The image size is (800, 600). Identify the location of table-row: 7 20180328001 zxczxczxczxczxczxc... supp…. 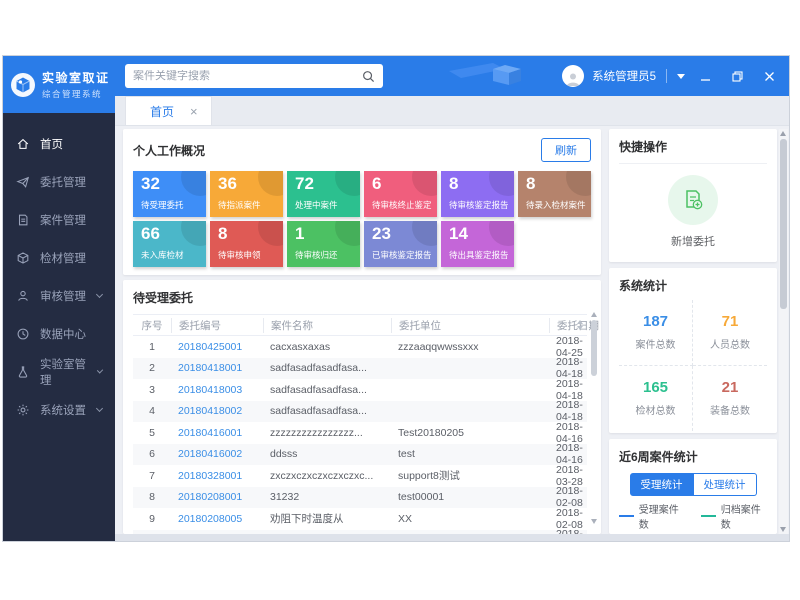
(360, 476).